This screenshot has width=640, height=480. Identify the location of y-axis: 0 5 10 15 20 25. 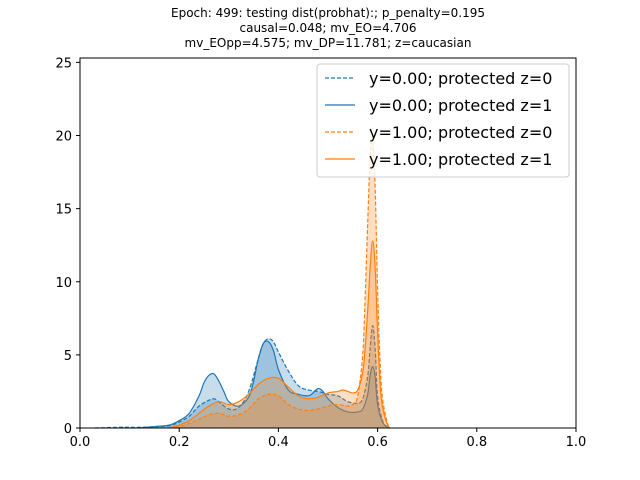
(67, 246).